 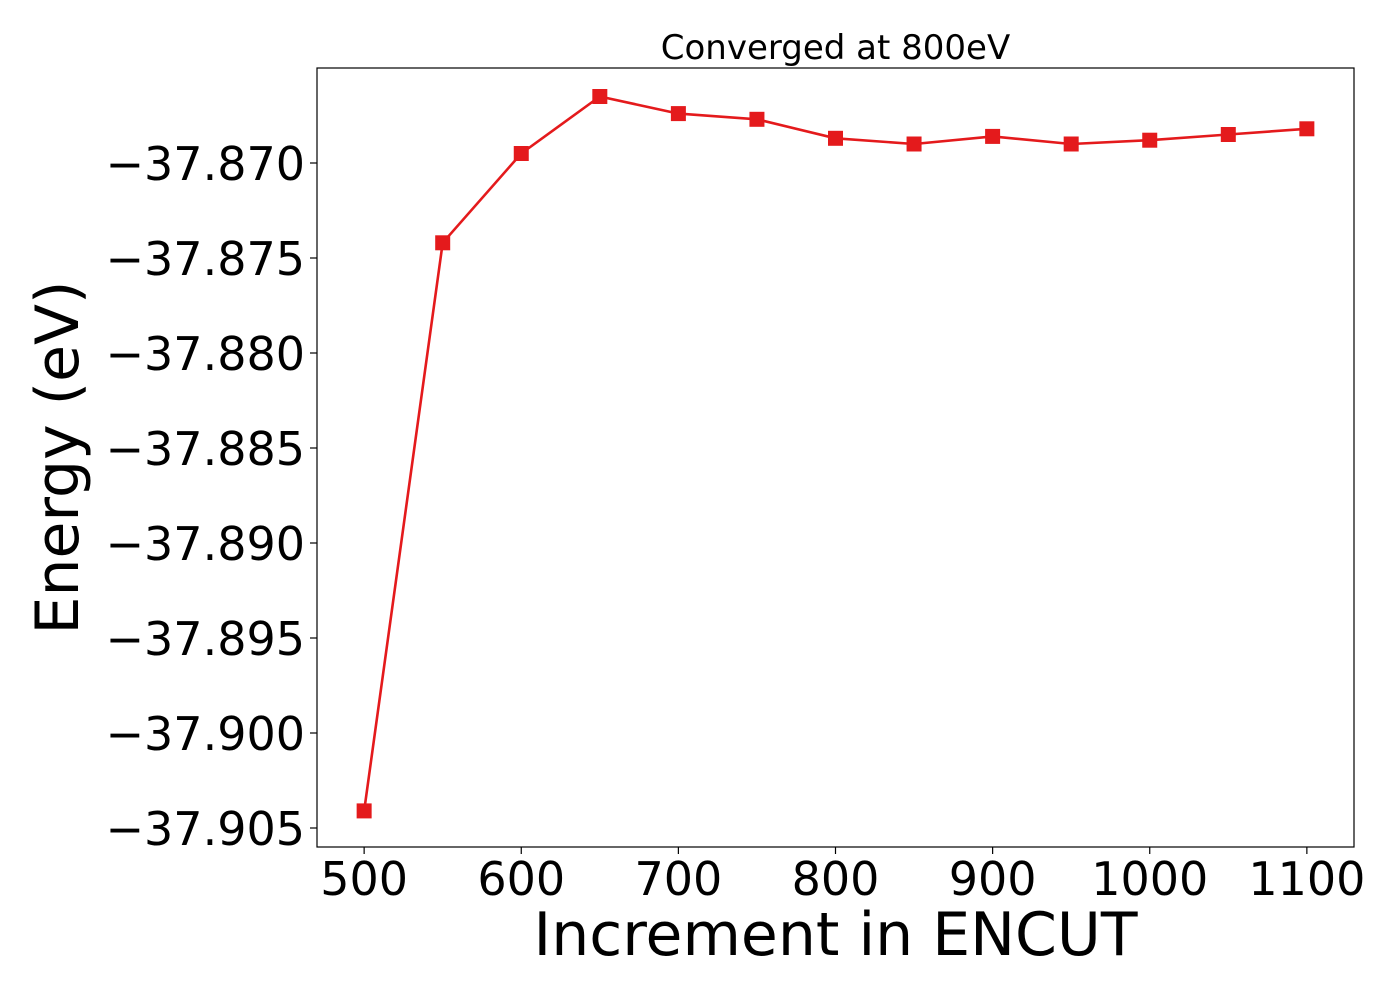 What do you see at coordinates (206, 829) in the screenshot?
I see `y-tick-label: −37.905` at bounding box center [206, 829].